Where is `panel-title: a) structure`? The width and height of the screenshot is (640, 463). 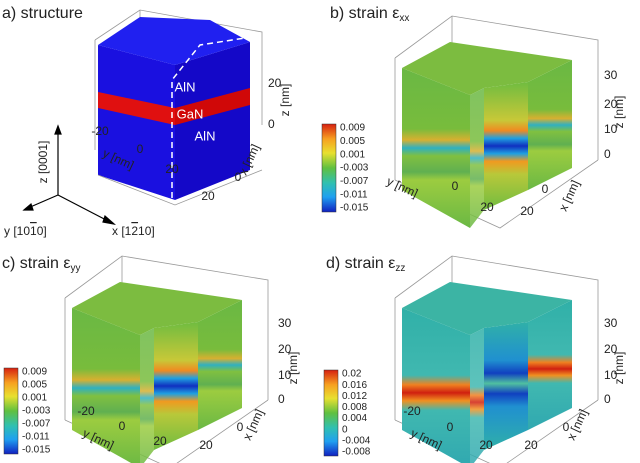
panel-title: a) structure is located at coordinates (42, 13).